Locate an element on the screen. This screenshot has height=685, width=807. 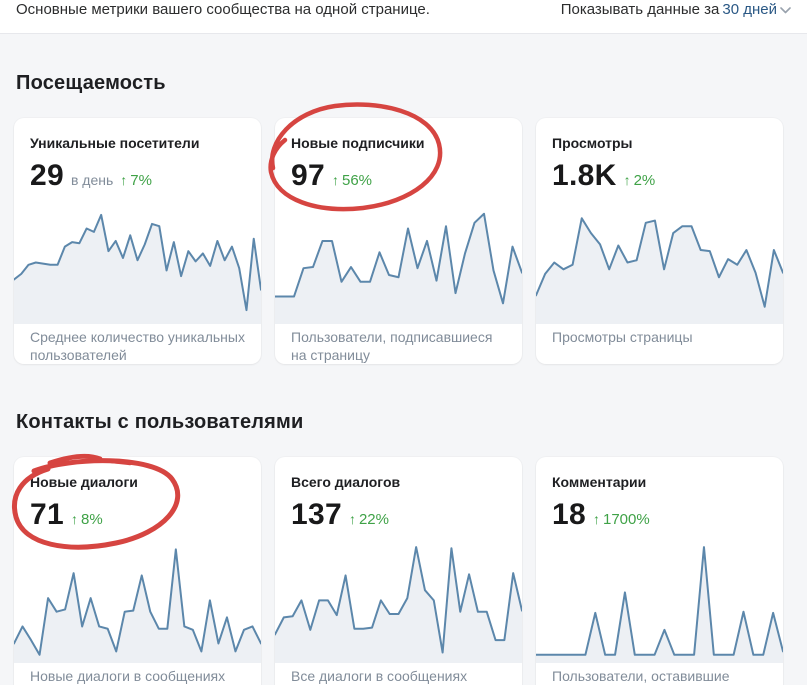
delta-value: 22% is located at coordinates (373, 519).